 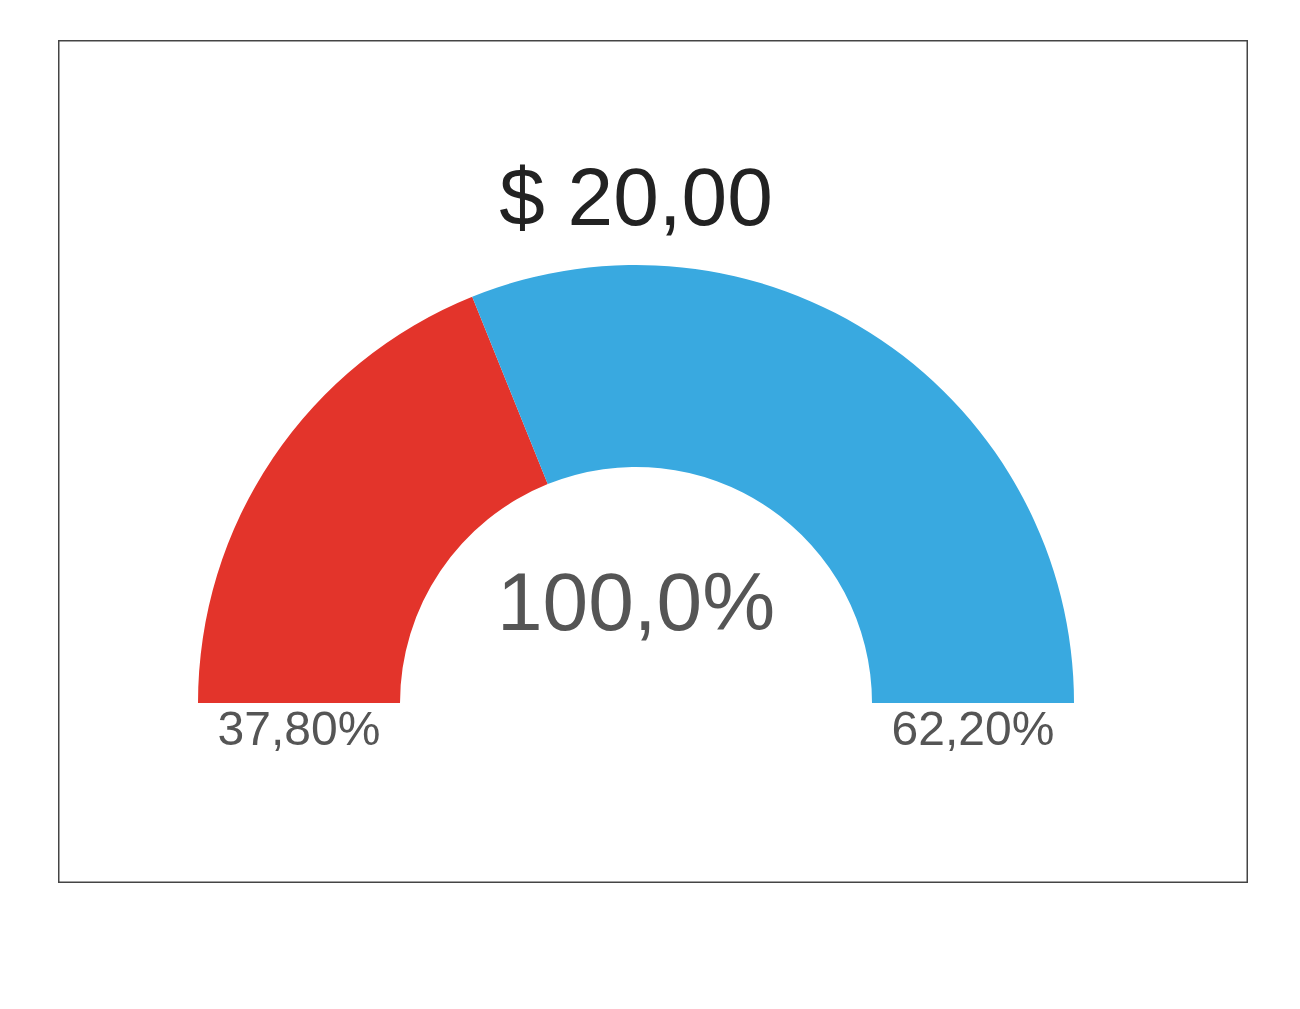 What do you see at coordinates (636, 196) in the screenshot?
I see `chart-title: $ 20,00` at bounding box center [636, 196].